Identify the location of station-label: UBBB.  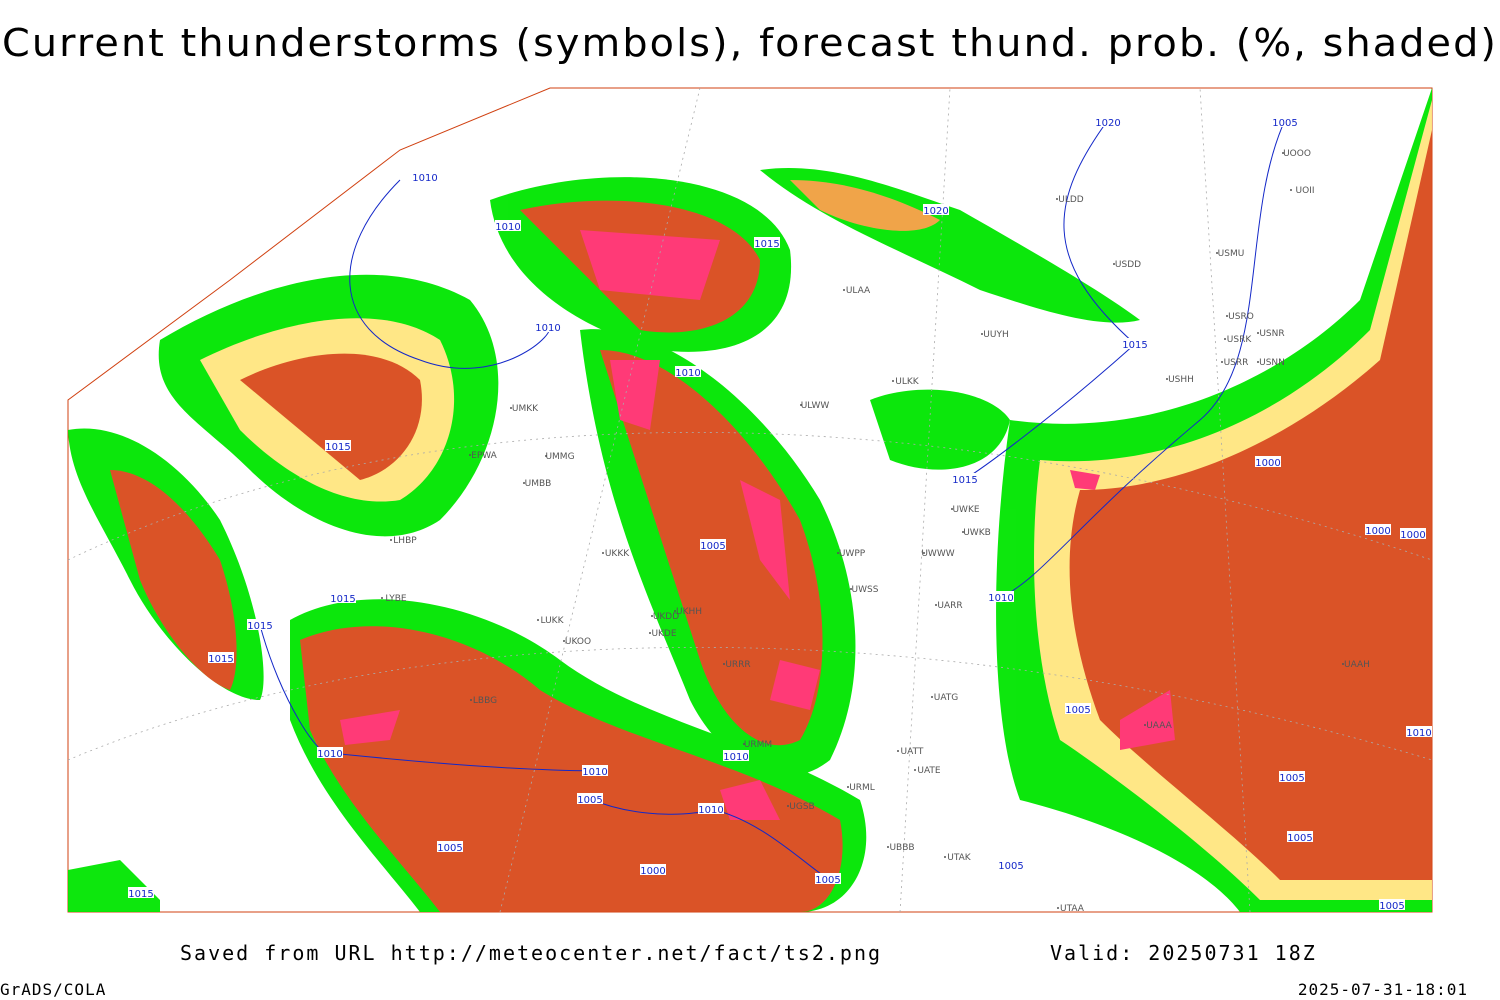
(901, 848).